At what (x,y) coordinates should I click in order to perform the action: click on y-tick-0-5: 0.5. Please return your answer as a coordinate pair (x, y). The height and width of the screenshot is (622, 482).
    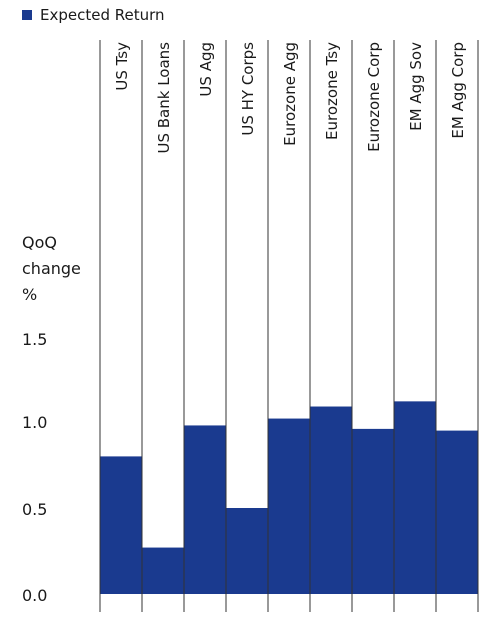
    Looking at the image, I should click on (35, 509).